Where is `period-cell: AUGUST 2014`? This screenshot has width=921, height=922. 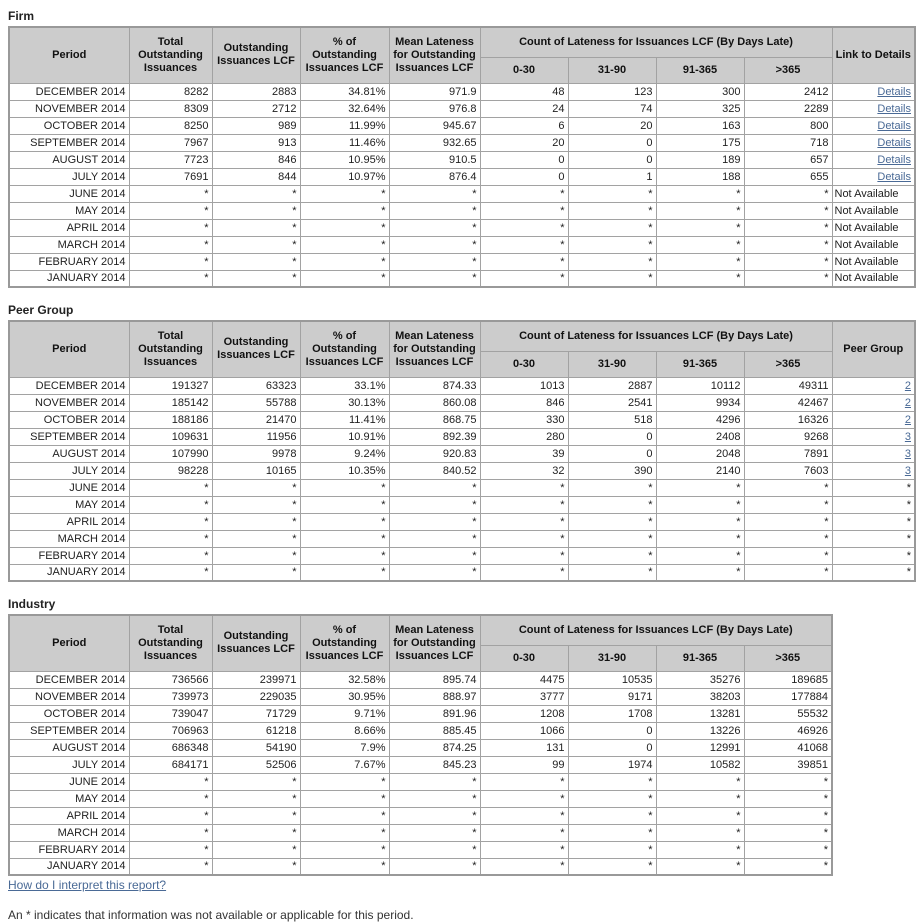
period-cell: AUGUST 2014 is located at coordinates (69, 747).